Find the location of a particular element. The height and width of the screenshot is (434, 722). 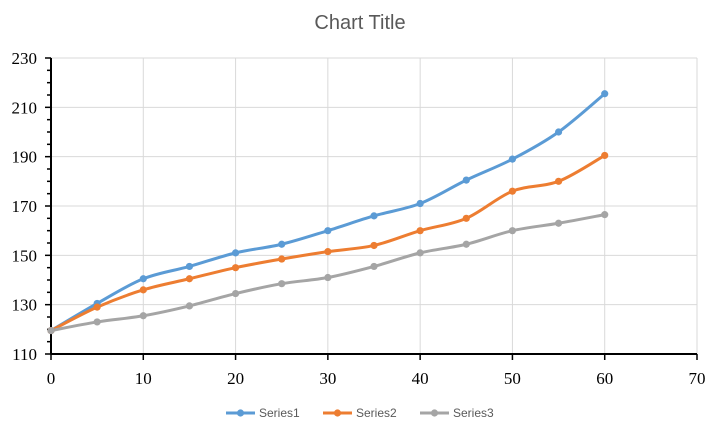

legend: Series1 Series2 Series3 is located at coordinates (360, 413).